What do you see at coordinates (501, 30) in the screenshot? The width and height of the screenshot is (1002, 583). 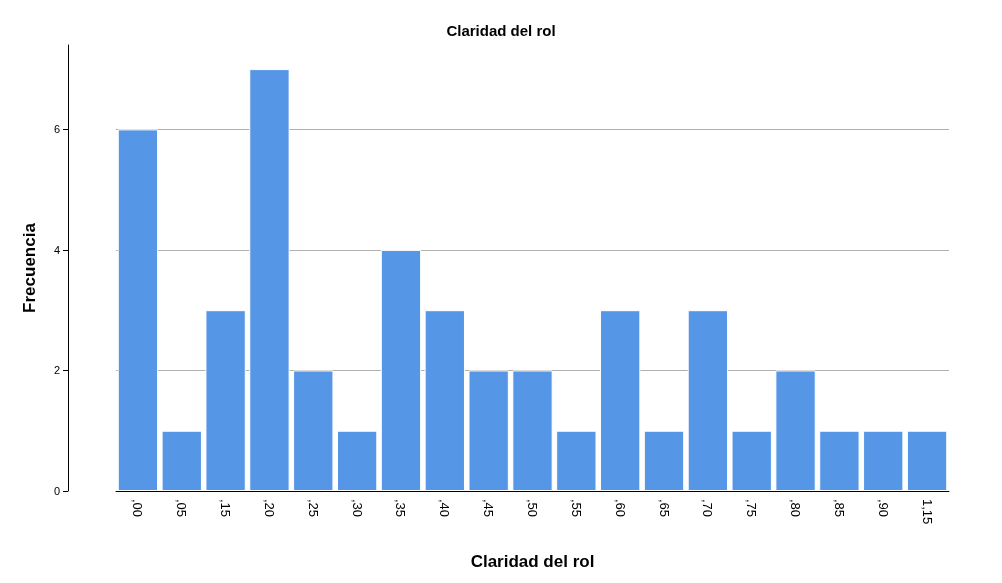 I see `chart-title: Claridad del rol` at bounding box center [501, 30].